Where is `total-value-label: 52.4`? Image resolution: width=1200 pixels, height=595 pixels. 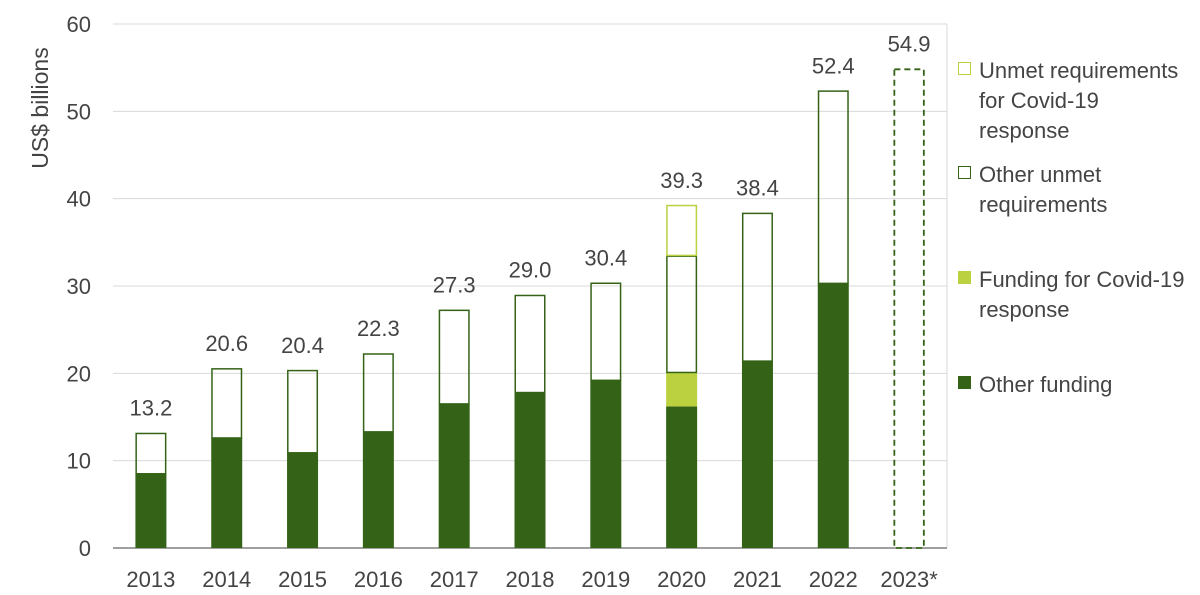
total-value-label: 52.4 is located at coordinates (833, 65).